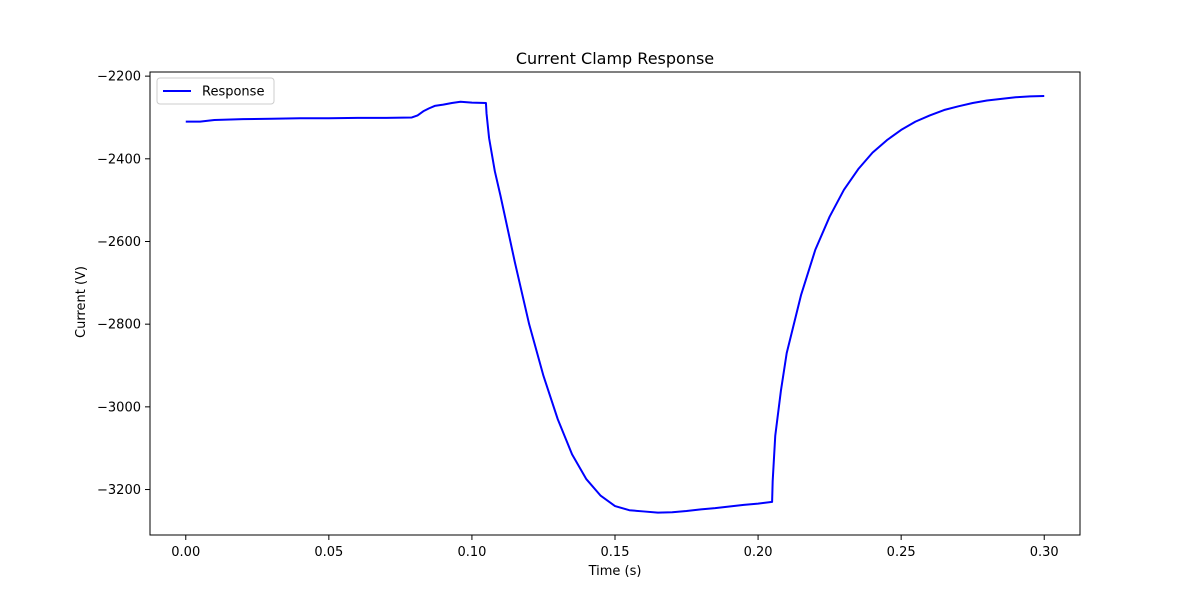 The height and width of the screenshot is (600, 1200). I want to click on y-tick-label: −3000, so click(119, 407).